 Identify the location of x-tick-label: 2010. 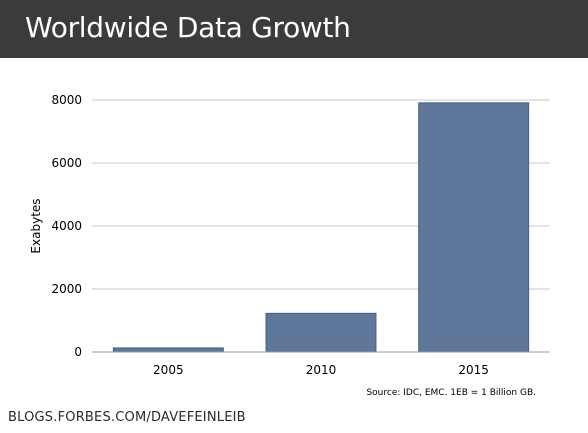
(321, 370).